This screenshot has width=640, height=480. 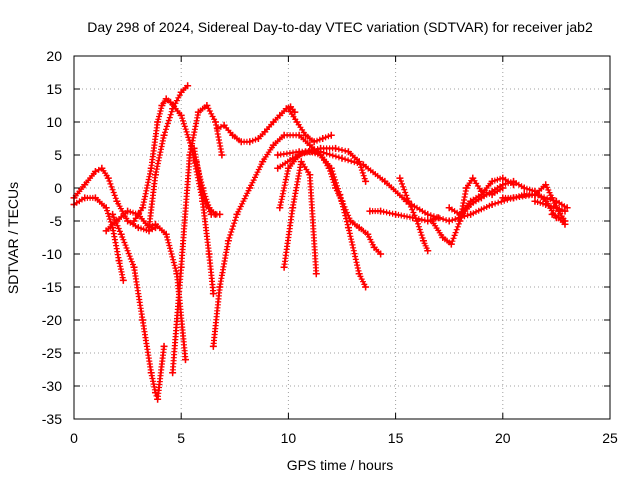 What do you see at coordinates (54, 122) in the screenshot?
I see `y-tick-label: 10` at bounding box center [54, 122].